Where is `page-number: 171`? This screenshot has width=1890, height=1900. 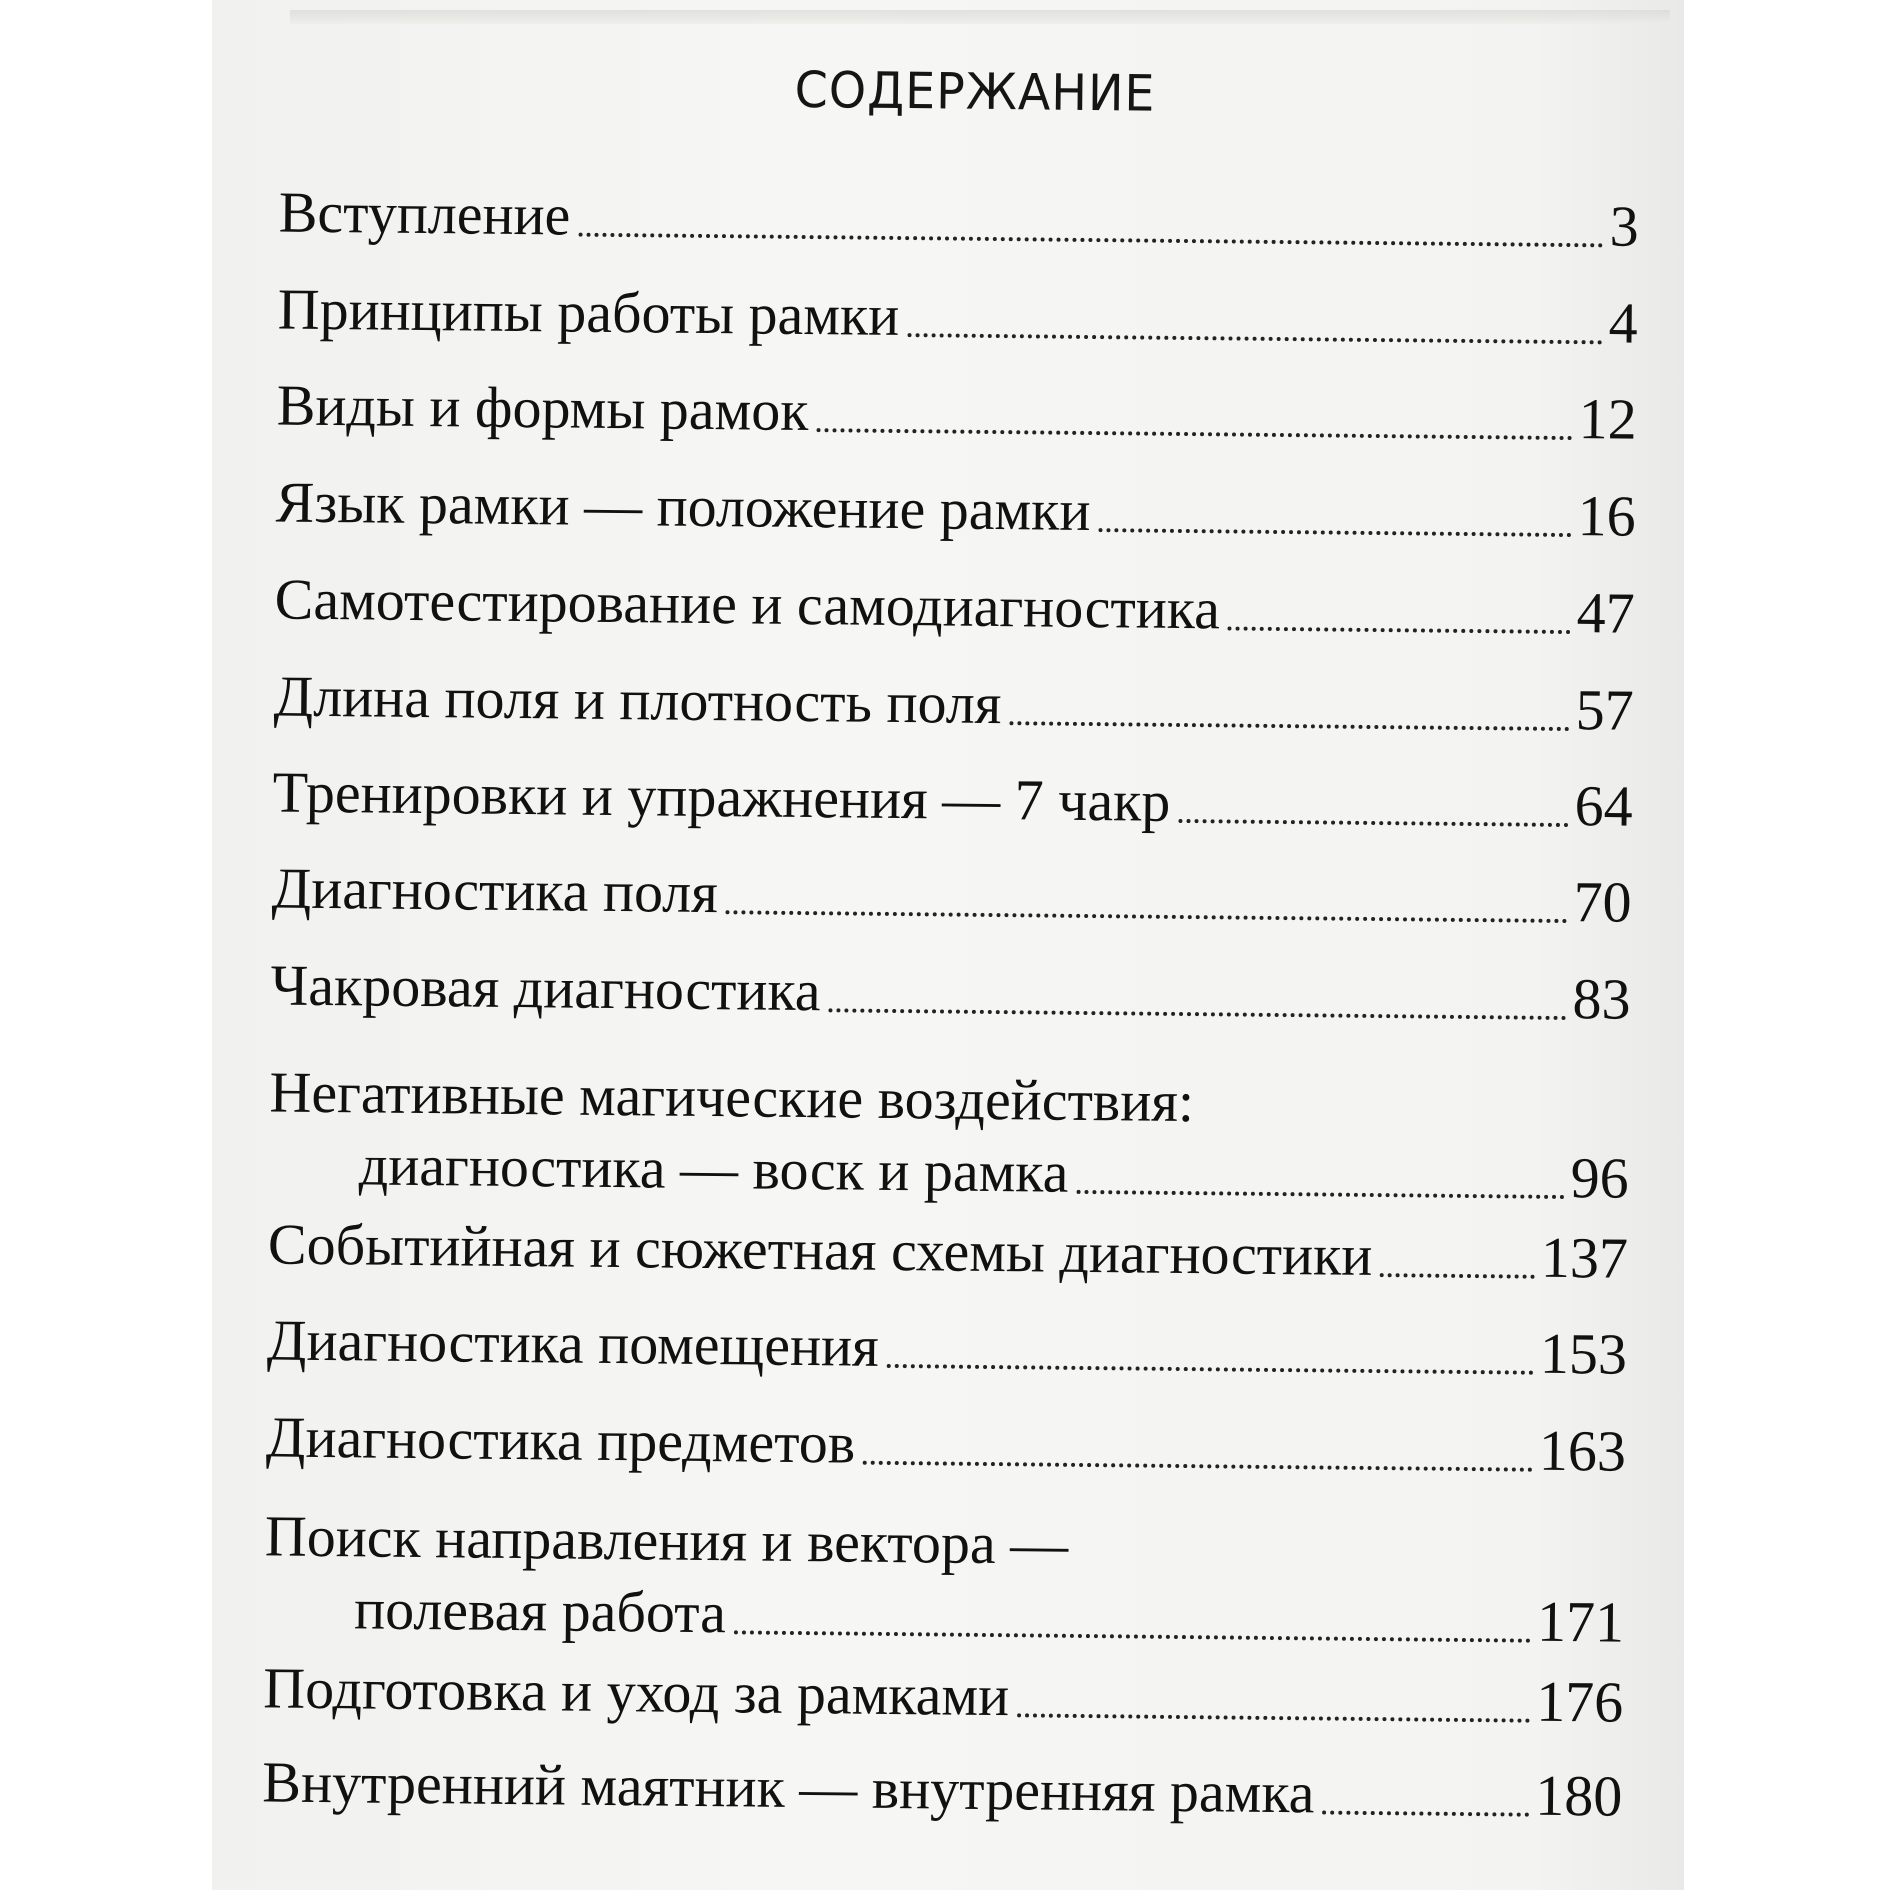 page-number: 171 is located at coordinates (1580, 1621).